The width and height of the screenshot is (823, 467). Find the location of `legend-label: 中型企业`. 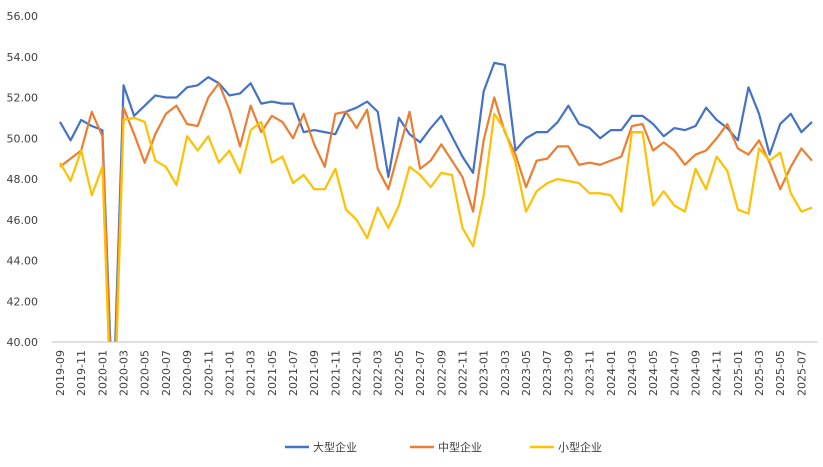

legend-label: 中型企业 is located at coordinates (460, 447).